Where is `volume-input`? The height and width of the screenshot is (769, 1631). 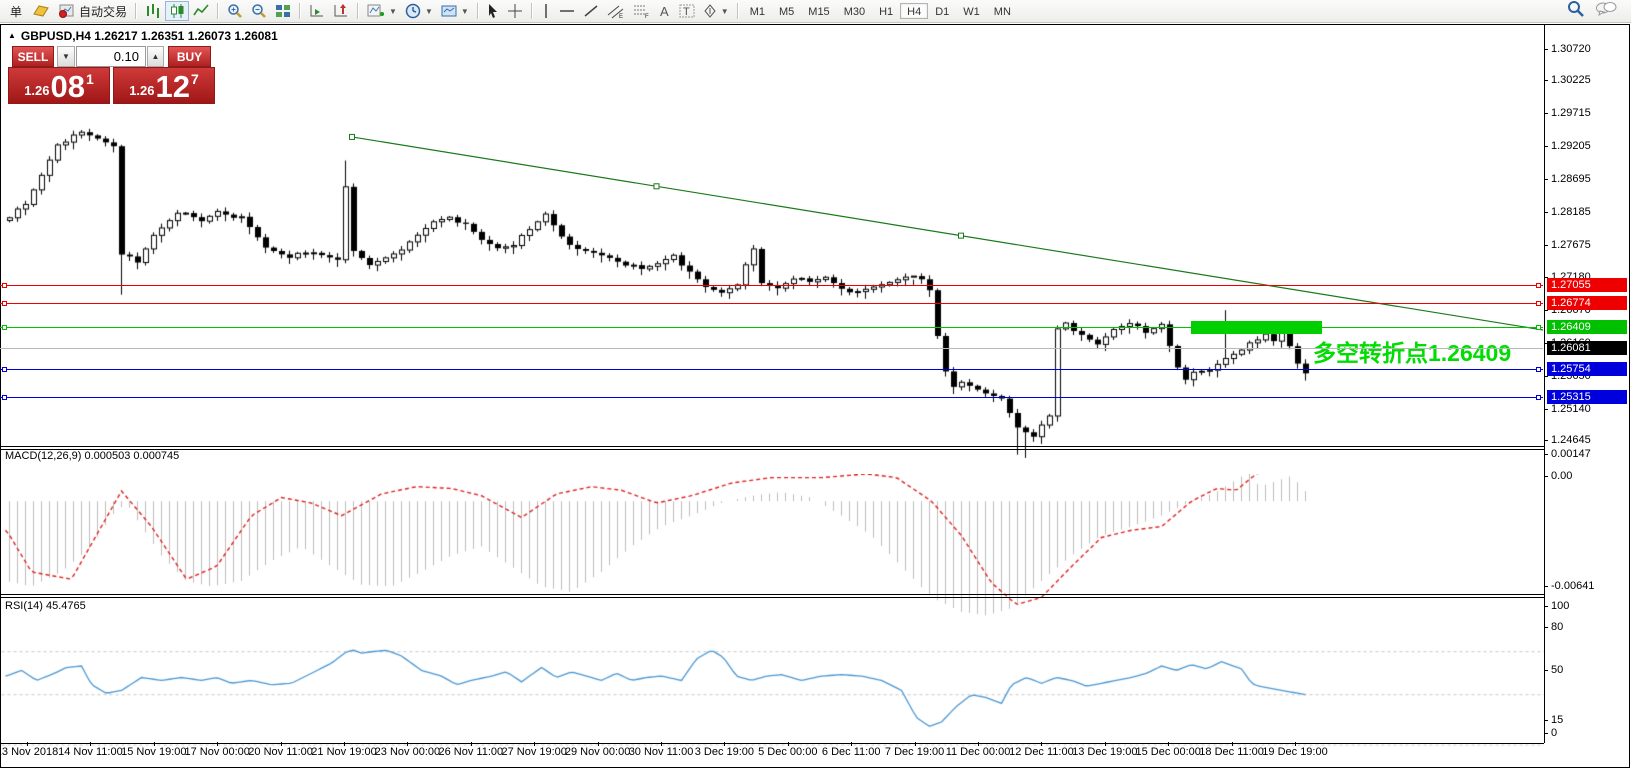
volume-input is located at coordinates (111, 56).